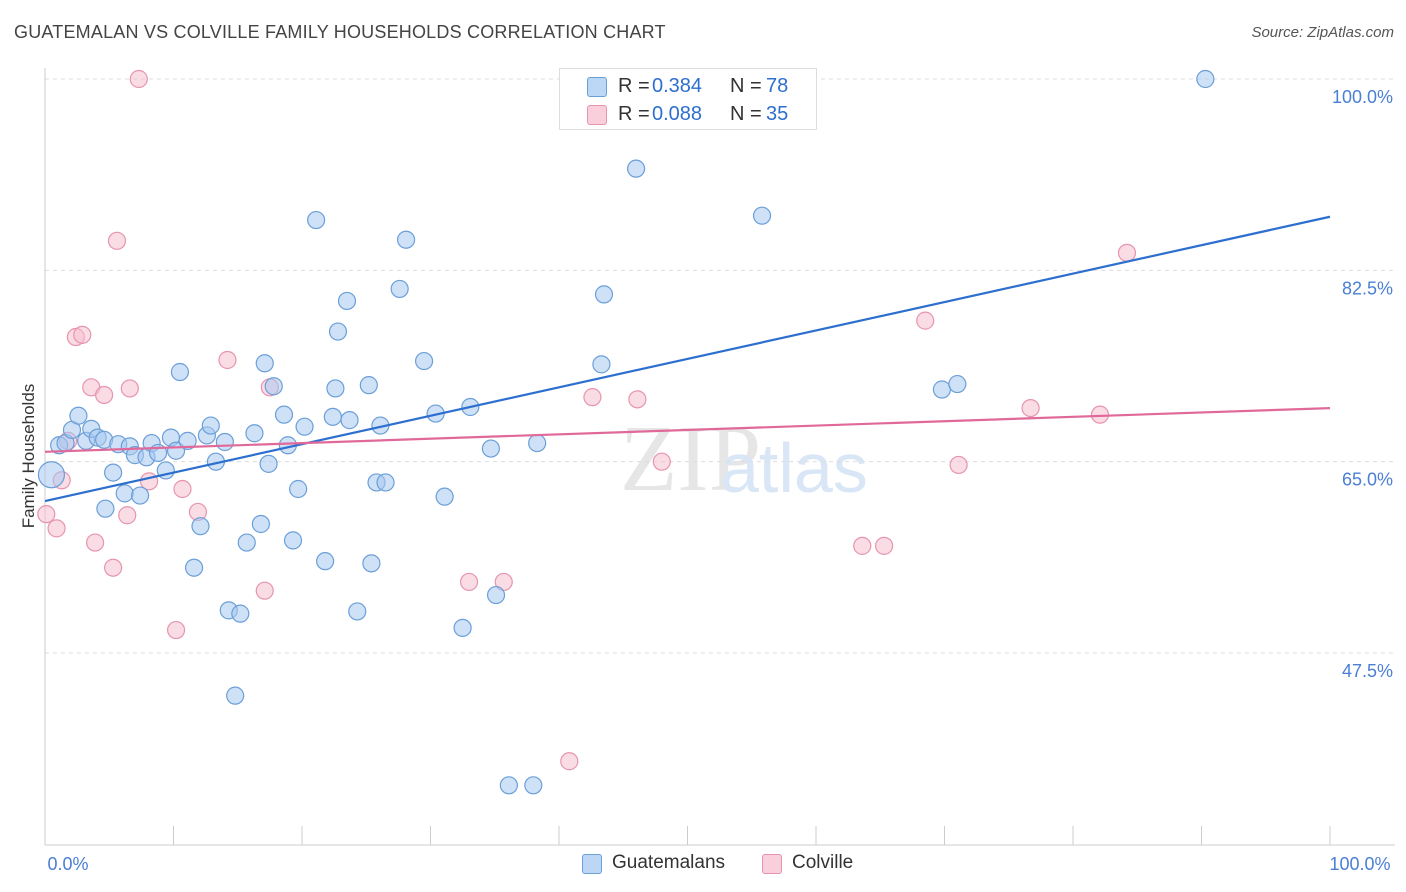  I want to click on legend-swatch-blue, so click(597, 87).